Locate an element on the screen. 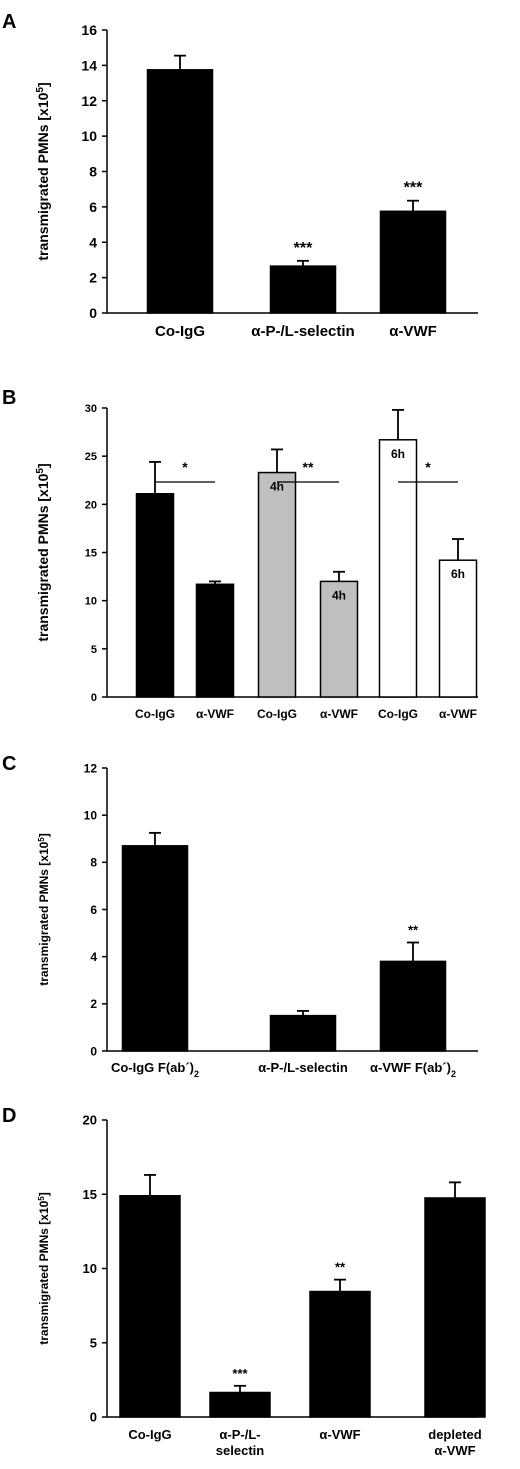  y-tick-label: 14 is located at coordinates (89, 65).